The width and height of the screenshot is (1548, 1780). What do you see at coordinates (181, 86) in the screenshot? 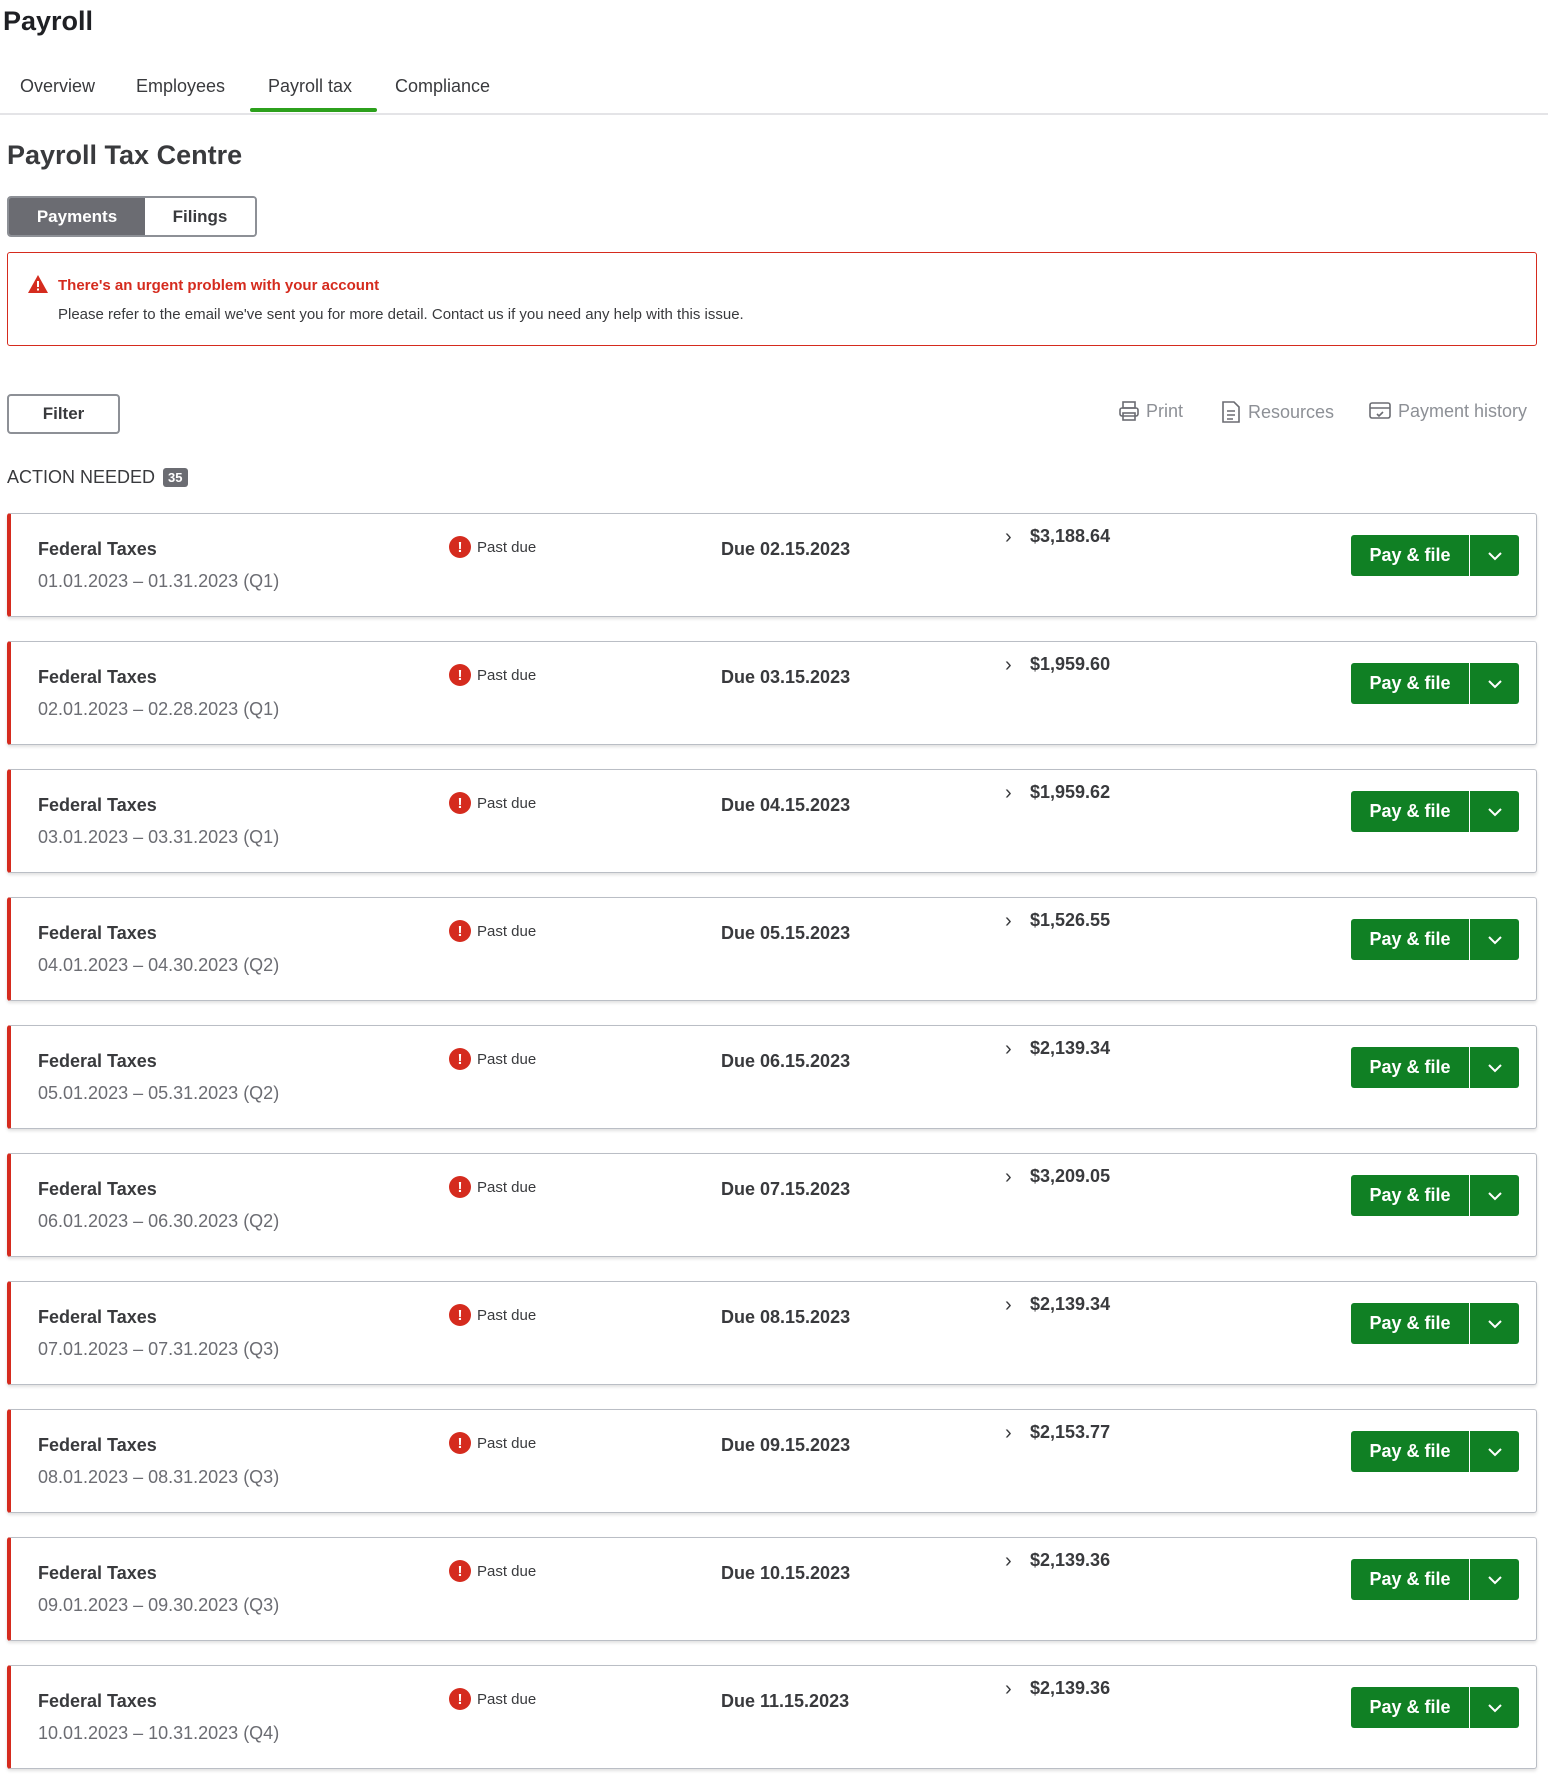
I see `tab-employees: Employees` at bounding box center [181, 86].